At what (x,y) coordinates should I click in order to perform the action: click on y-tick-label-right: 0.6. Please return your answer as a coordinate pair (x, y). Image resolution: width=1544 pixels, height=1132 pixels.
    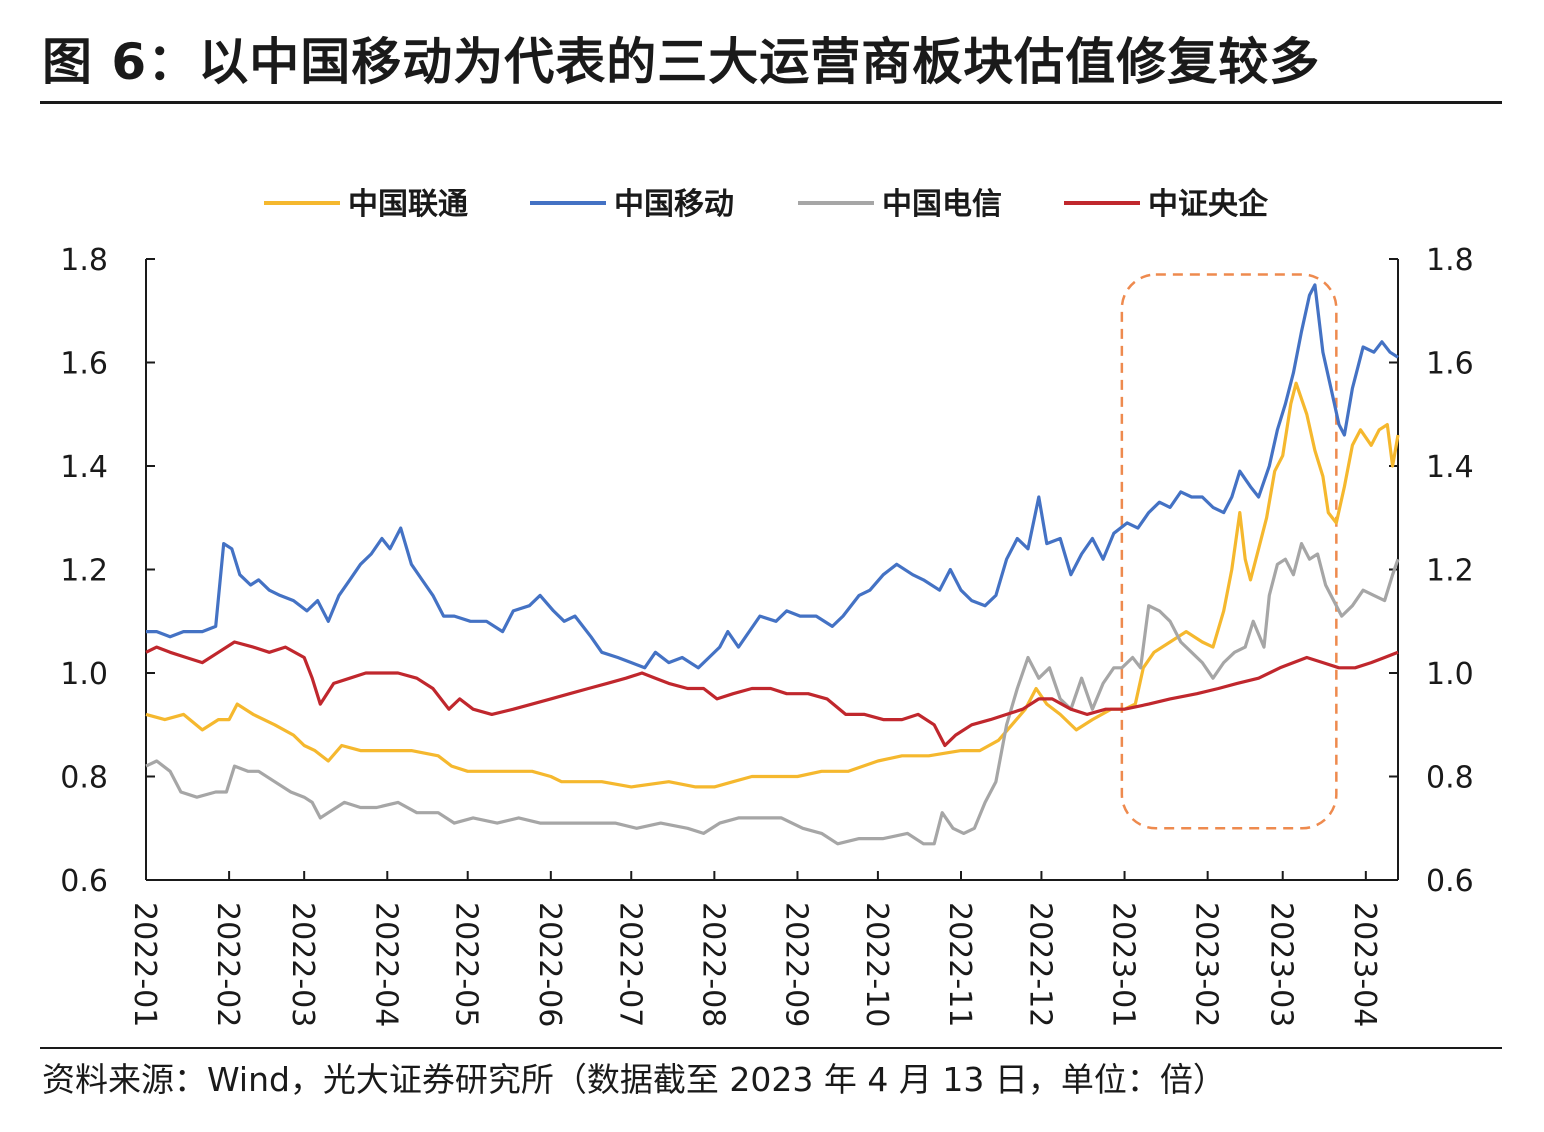
    Looking at the image, I should click on (1450, 881).